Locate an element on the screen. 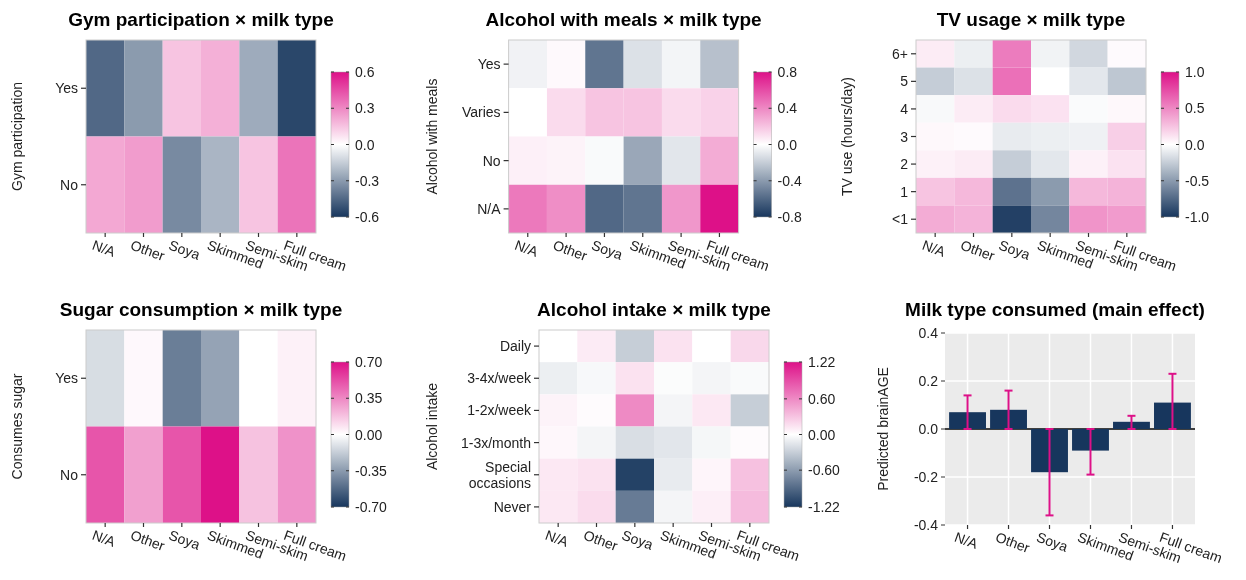 The height and width of the screenshot is (580, 1246). color-bar-label: 0.4 is located at coordinates (787, 108).